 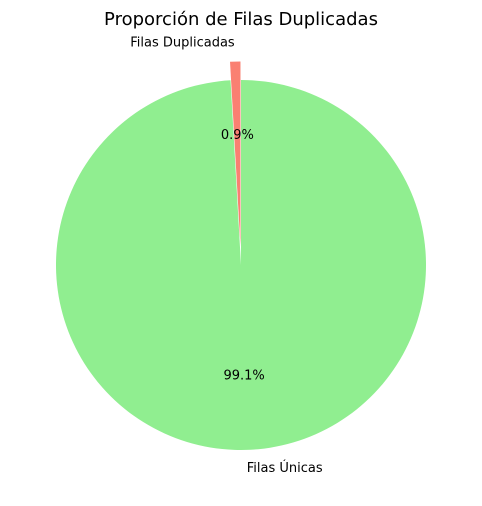 I want to click on slice-label: Filas Duplicadas, so click(x=182, y=43).